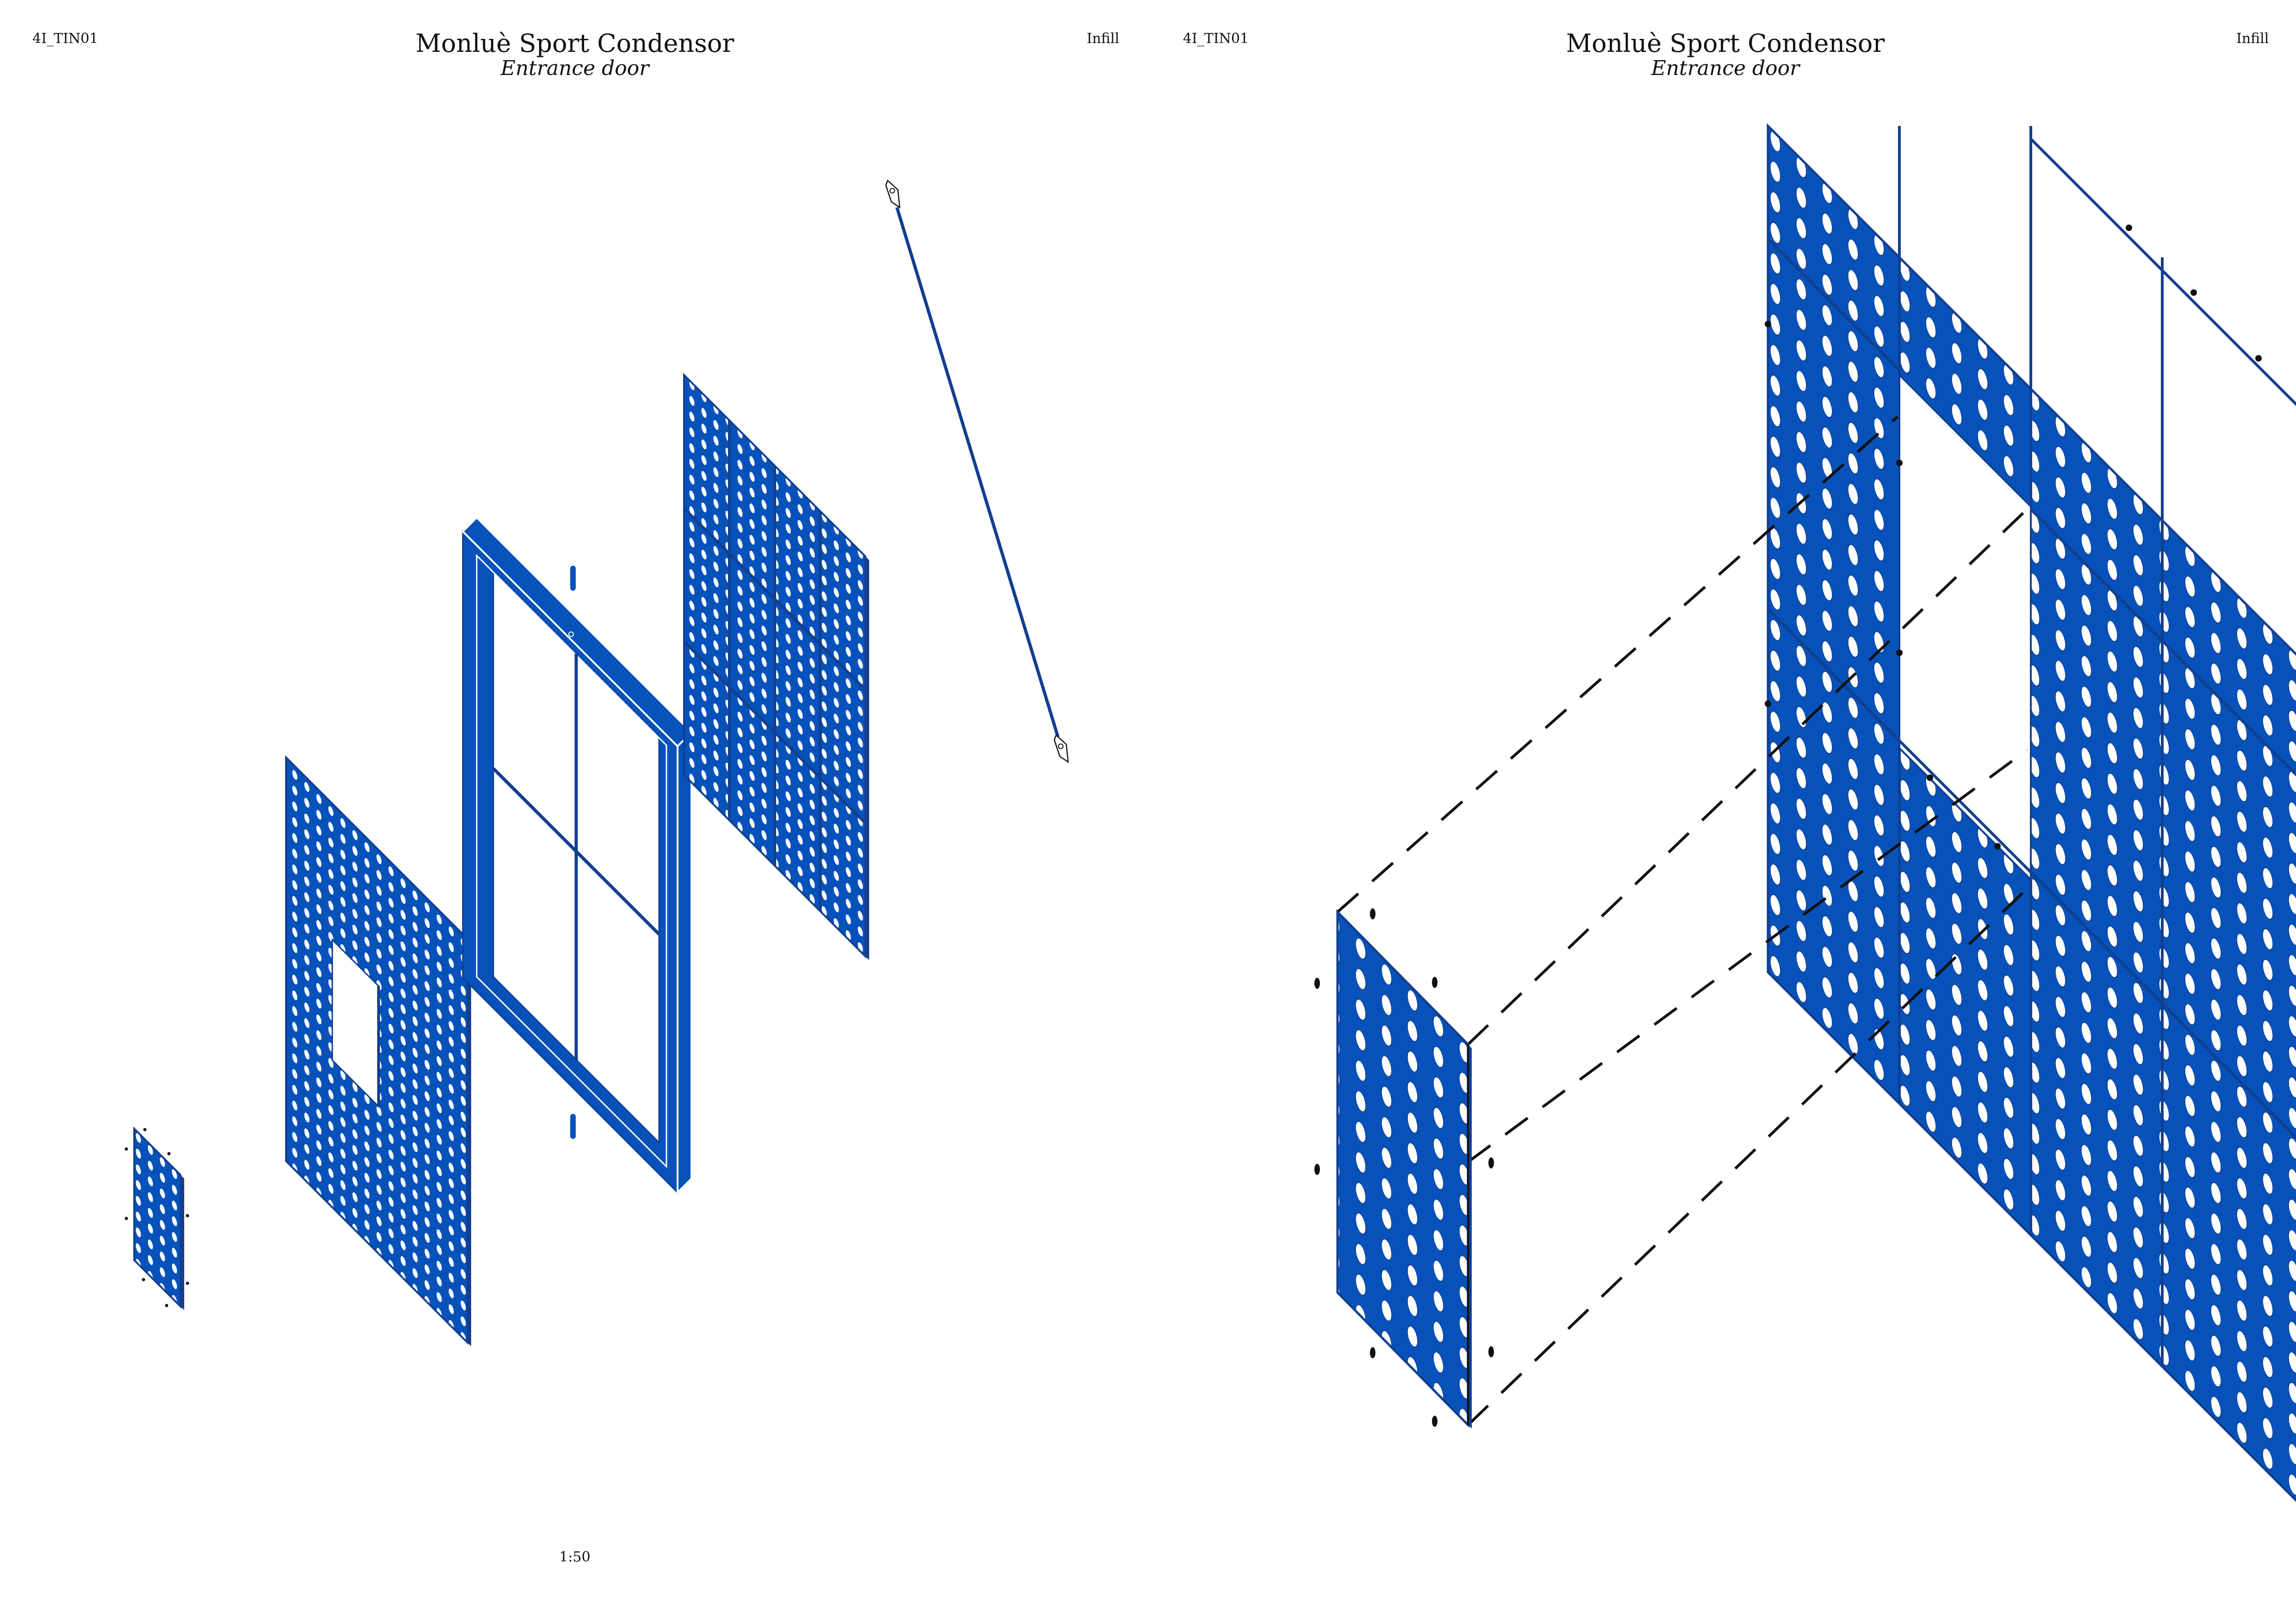 The width and height of the screenshot is (2296, 1624). Describe the element at coordinates (1216, 39) in the screenshot. I see `right-drawing-code: 4I_TIN01` at that location.